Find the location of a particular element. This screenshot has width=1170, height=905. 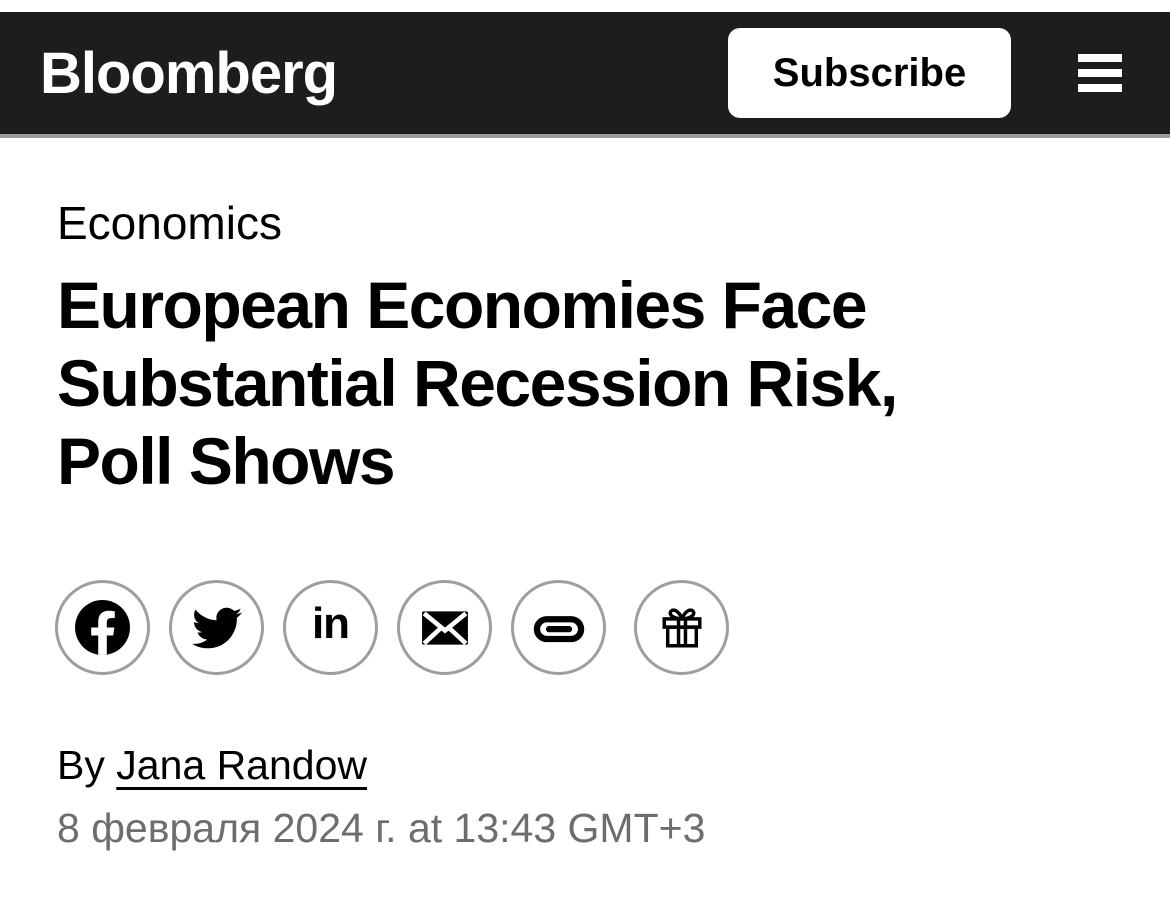

headline-line: Poll Shows is located at coordinates (226, 461).